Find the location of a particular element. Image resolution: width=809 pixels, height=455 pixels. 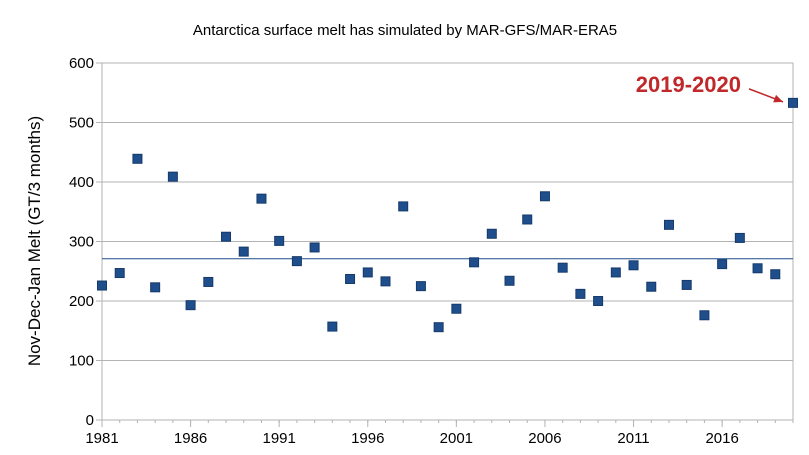

x-tick-label: 2011 is located at coordinates (633, 438).